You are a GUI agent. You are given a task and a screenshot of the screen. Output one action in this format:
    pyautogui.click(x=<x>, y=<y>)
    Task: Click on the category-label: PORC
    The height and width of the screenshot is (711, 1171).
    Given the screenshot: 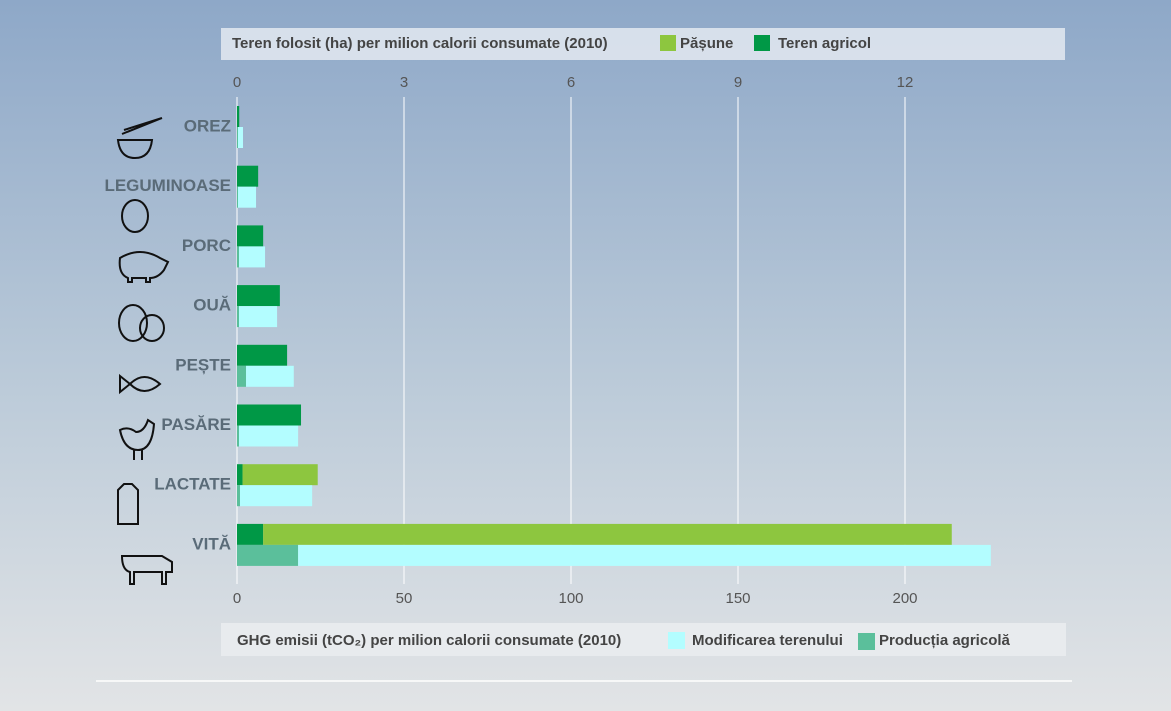 What is the action you would take?
    pyautogui.click(x=206, y=245)
    